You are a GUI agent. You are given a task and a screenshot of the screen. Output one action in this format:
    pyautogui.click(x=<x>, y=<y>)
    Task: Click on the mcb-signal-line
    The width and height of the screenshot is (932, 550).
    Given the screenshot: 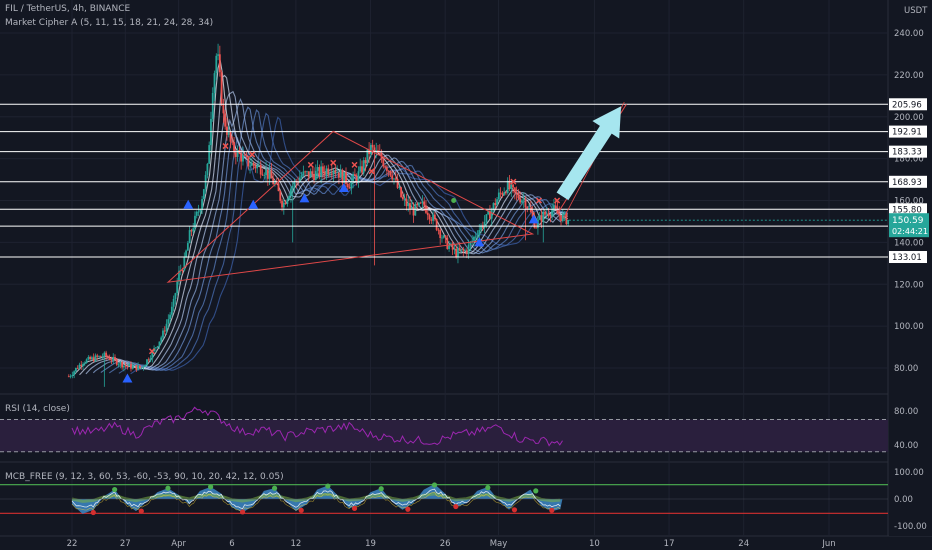 What is the action you would take?
    pyautogui.click(x=316, y=501)
    